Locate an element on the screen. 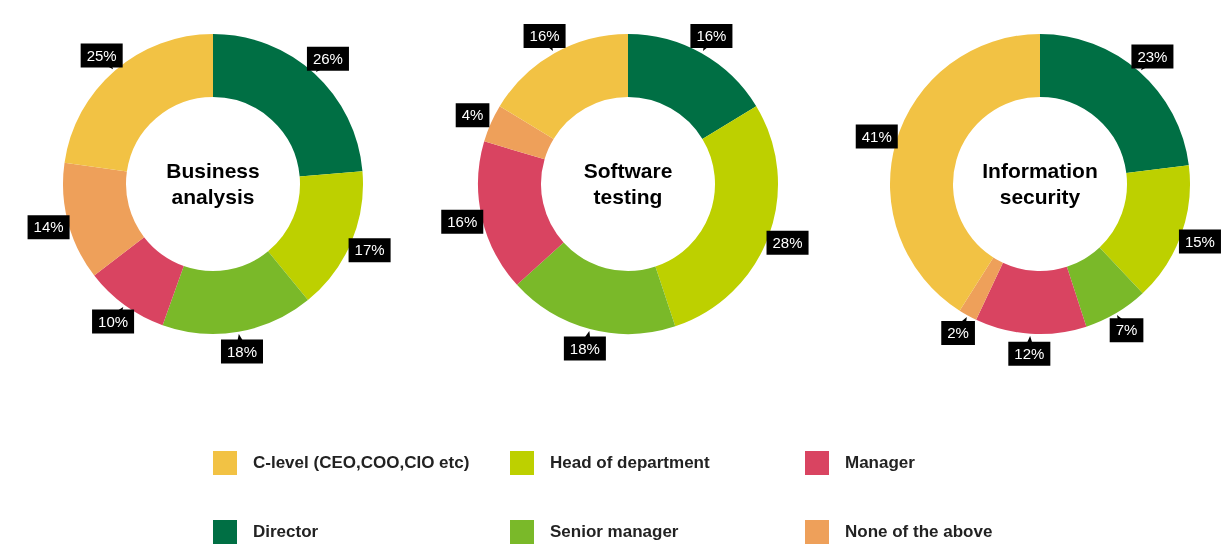 This screenshot has width=1226, height=545. legend-label: Senior manager is located at coordinates (614, 532).